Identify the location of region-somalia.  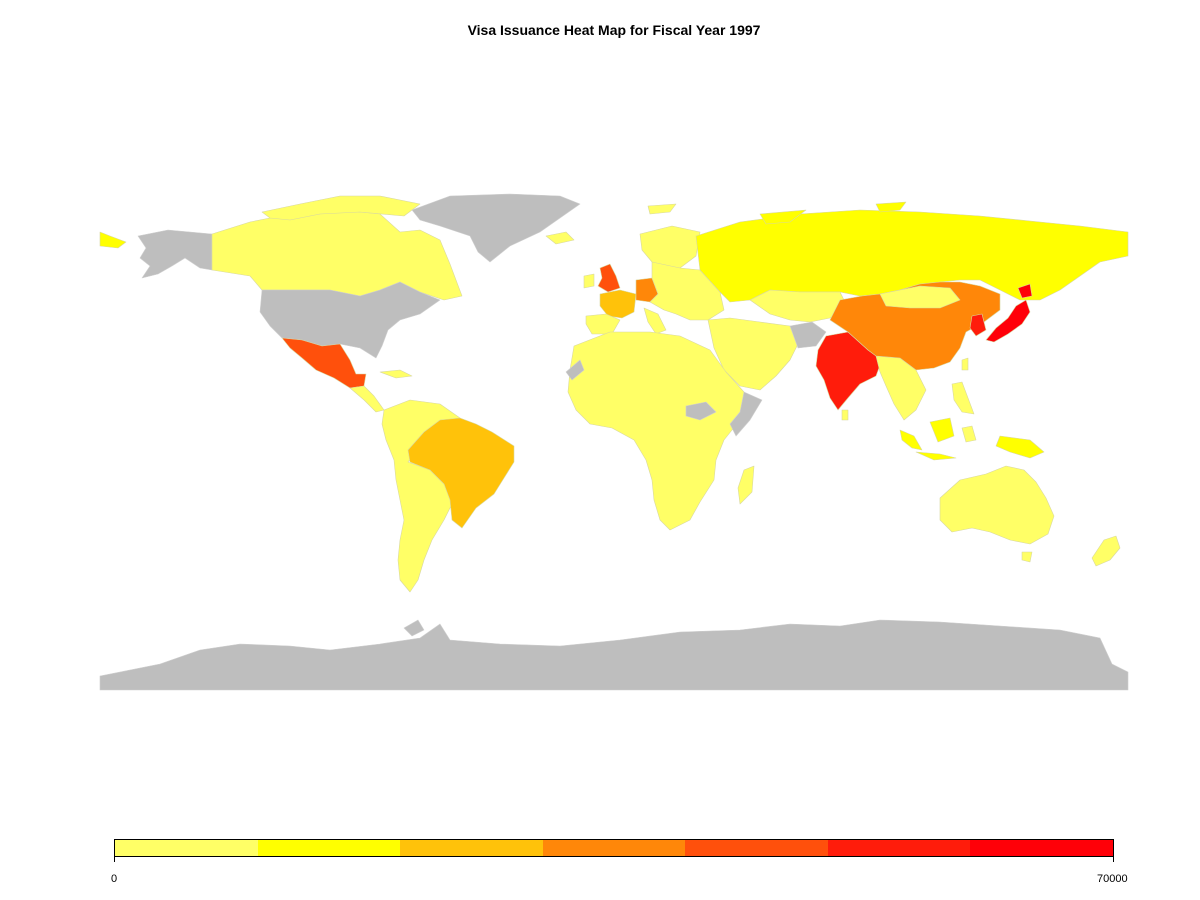
(746, 414).